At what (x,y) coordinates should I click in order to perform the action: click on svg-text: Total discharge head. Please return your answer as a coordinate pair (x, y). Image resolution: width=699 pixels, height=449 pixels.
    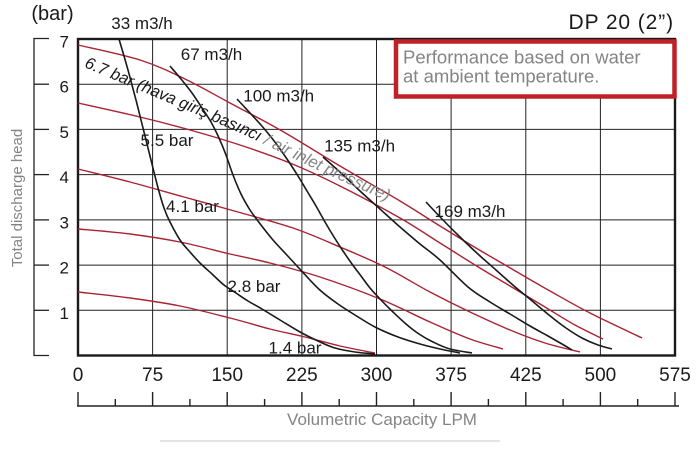
    Looking at the image, I should click on (17, 198).